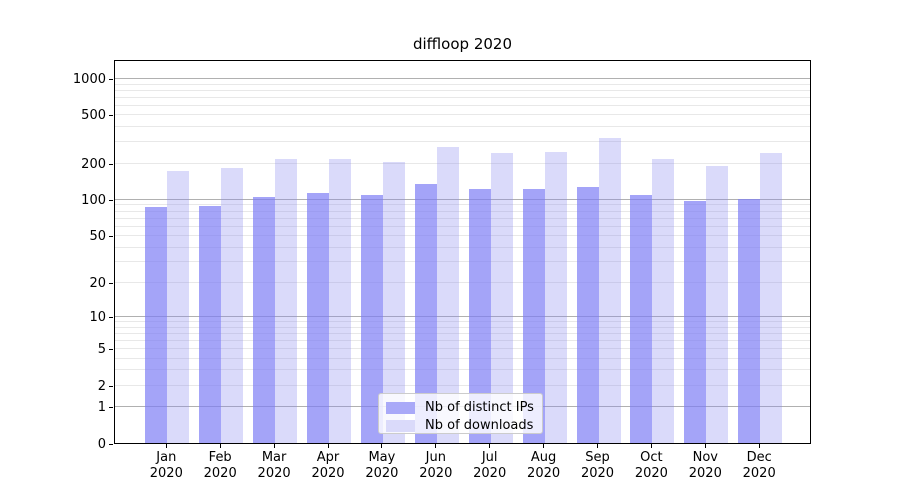 The width and height of the screenshot is (900, 500). What do you see at coordinates (93, 200) in the screenshot?
I see `y-tick-label: 100` at bounding box center [93, 200].